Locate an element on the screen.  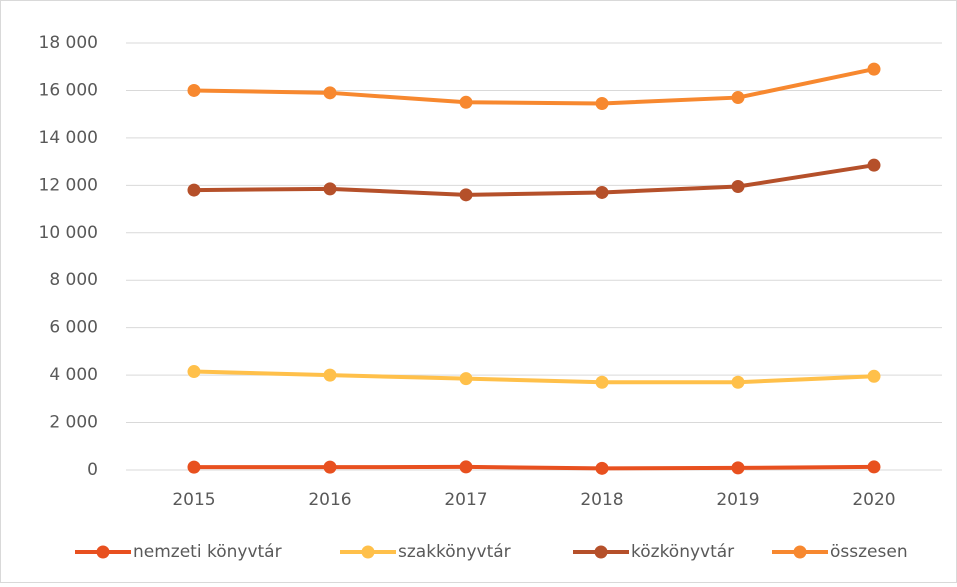
x-tick-label: 2020 is located at coordinates (873, 500).